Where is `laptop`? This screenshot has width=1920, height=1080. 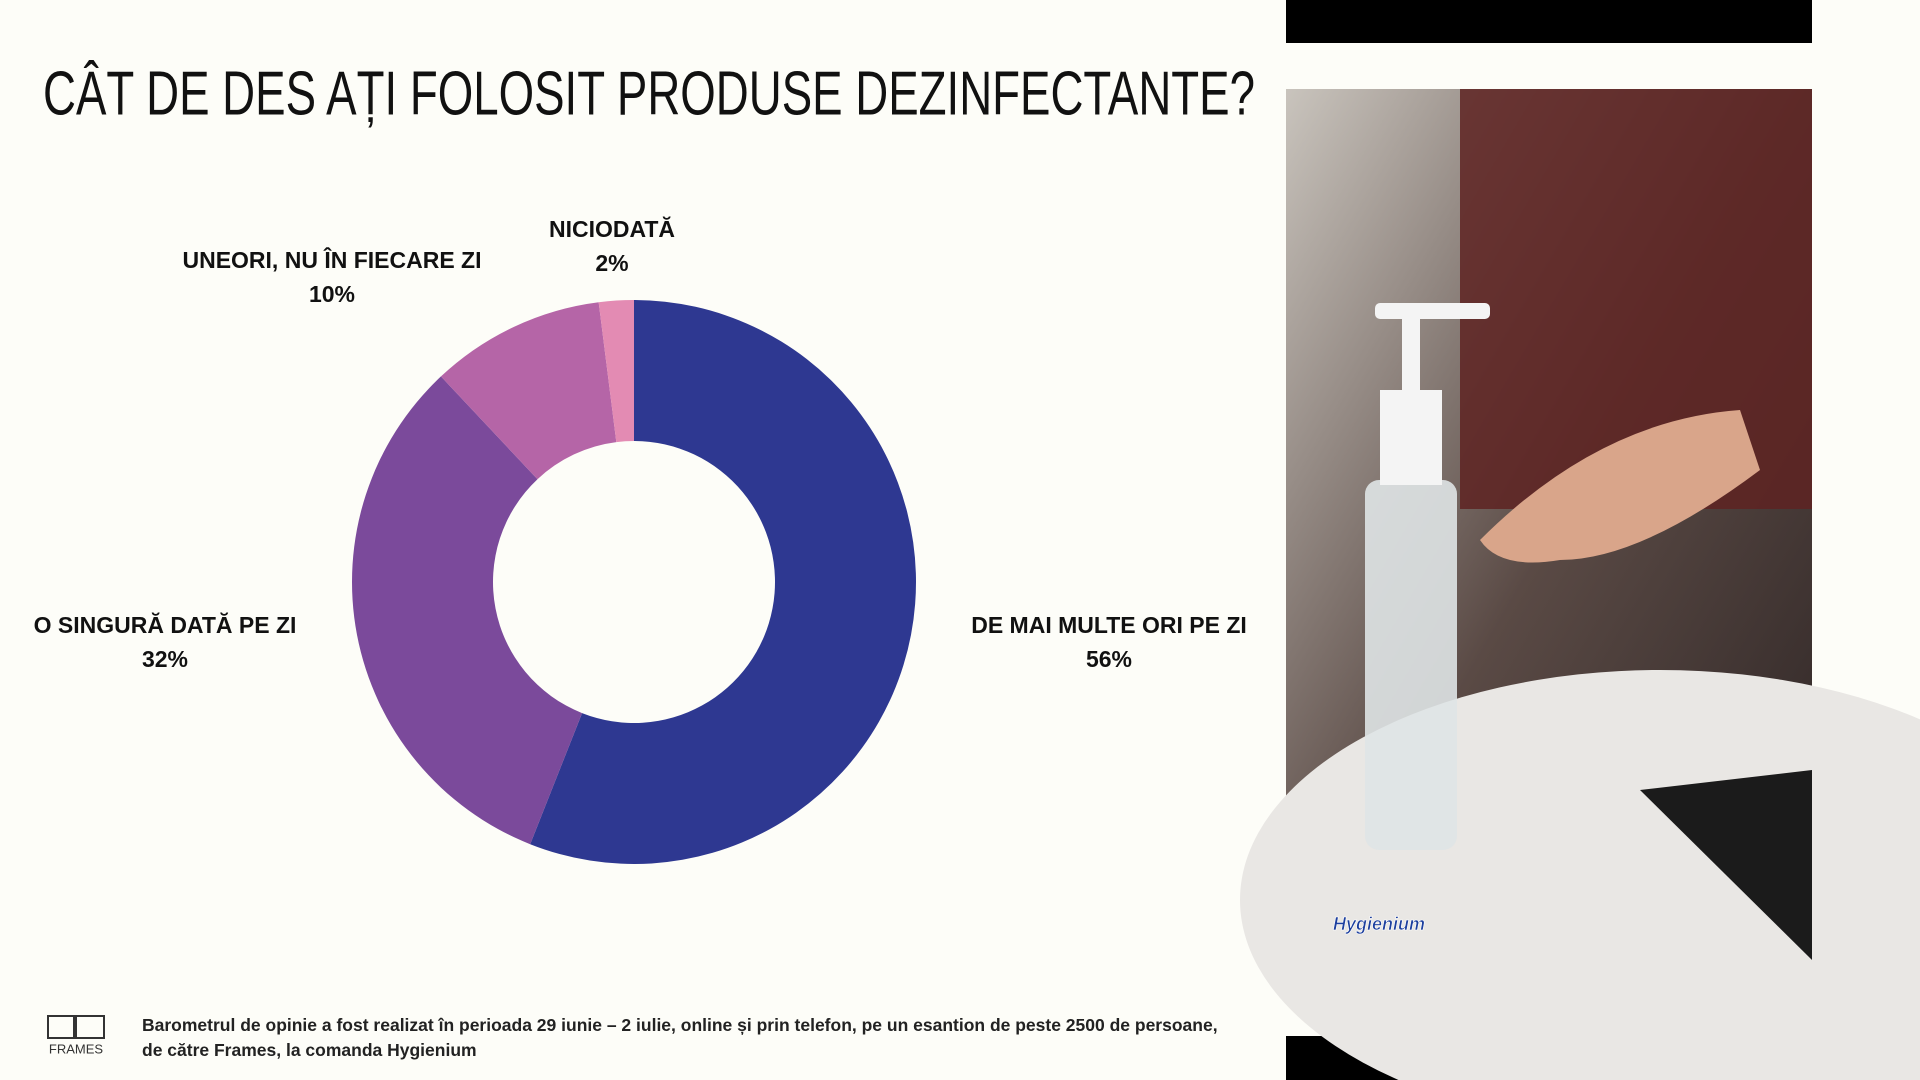
laptop is located at coordinates (1726, 865).